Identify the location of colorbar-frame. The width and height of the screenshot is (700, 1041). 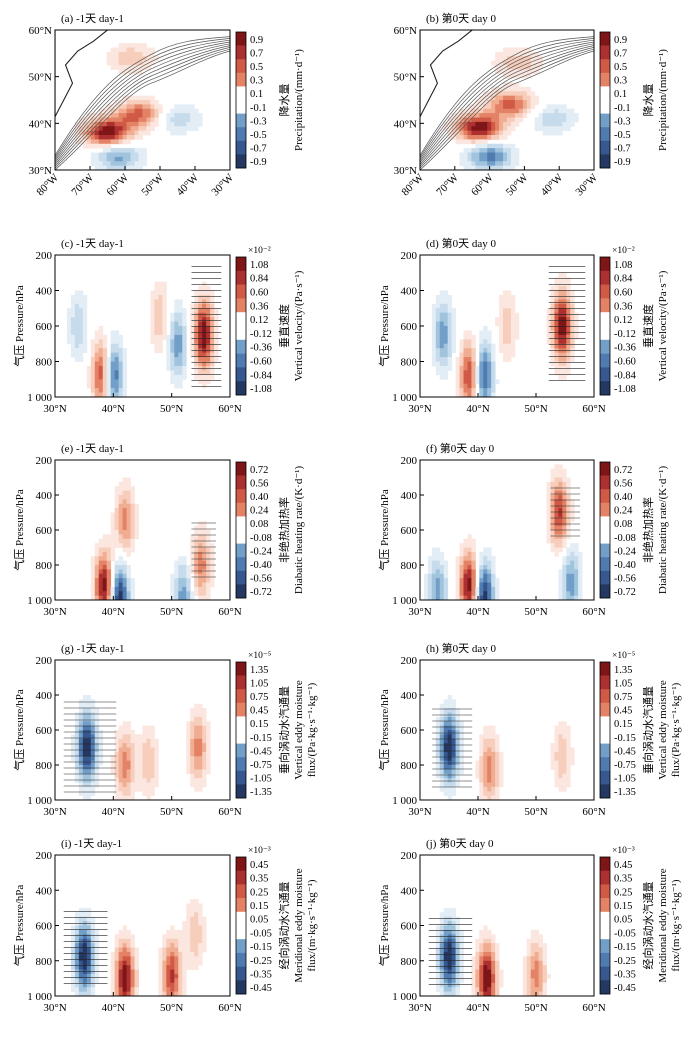
(241, 530).